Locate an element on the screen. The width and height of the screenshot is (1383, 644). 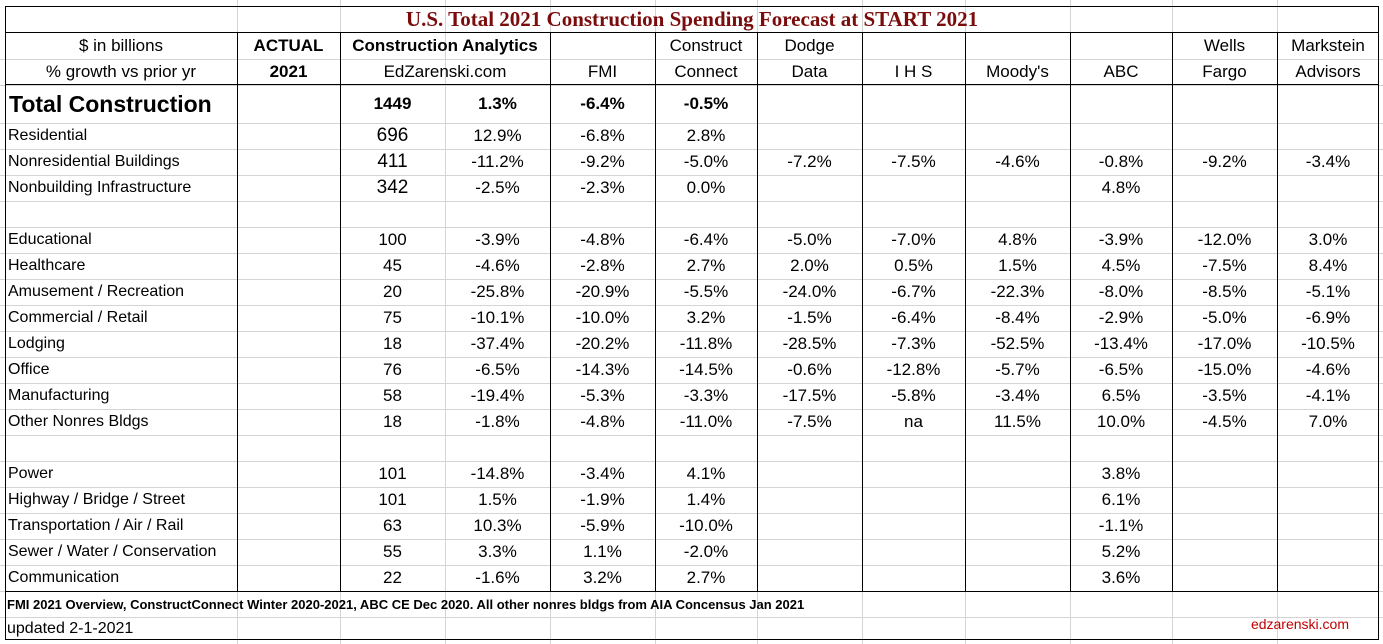
header-wells-top: Wells is located at coordinates (1224, 45).